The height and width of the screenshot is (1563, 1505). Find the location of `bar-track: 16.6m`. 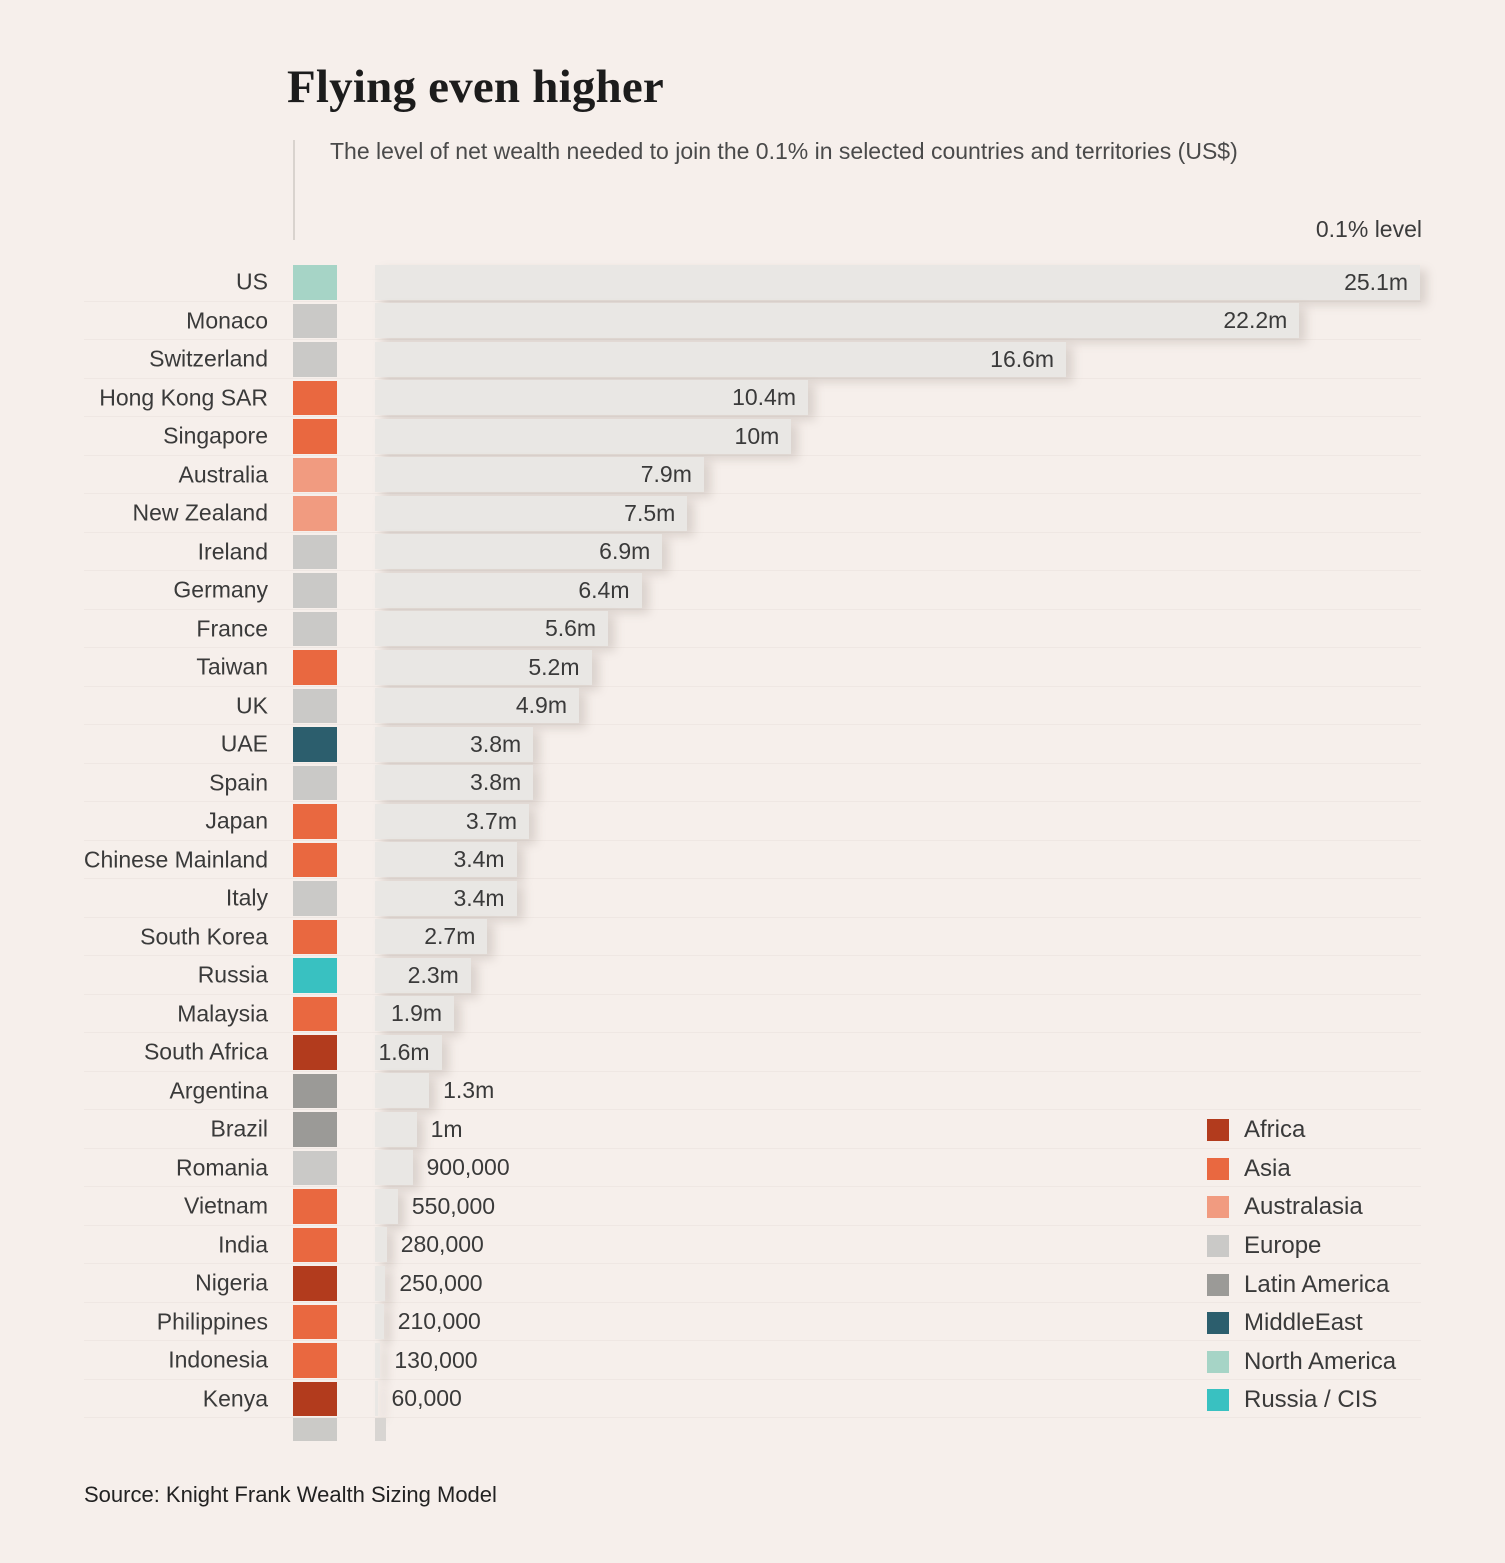

bar-track: 16.6m is located at coordinates (940, 359).